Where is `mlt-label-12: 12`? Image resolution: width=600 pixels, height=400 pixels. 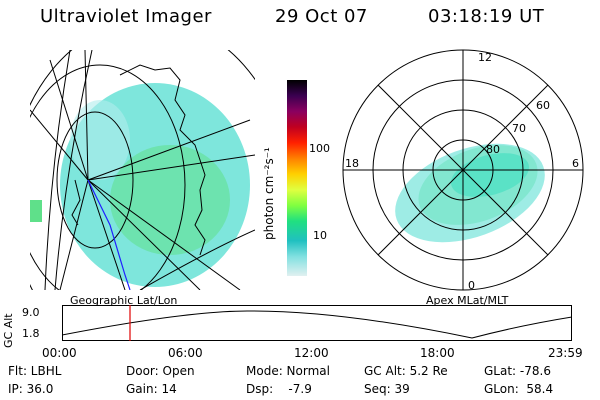
mlt-label-12: 12 is located at coordinates (485, 57).